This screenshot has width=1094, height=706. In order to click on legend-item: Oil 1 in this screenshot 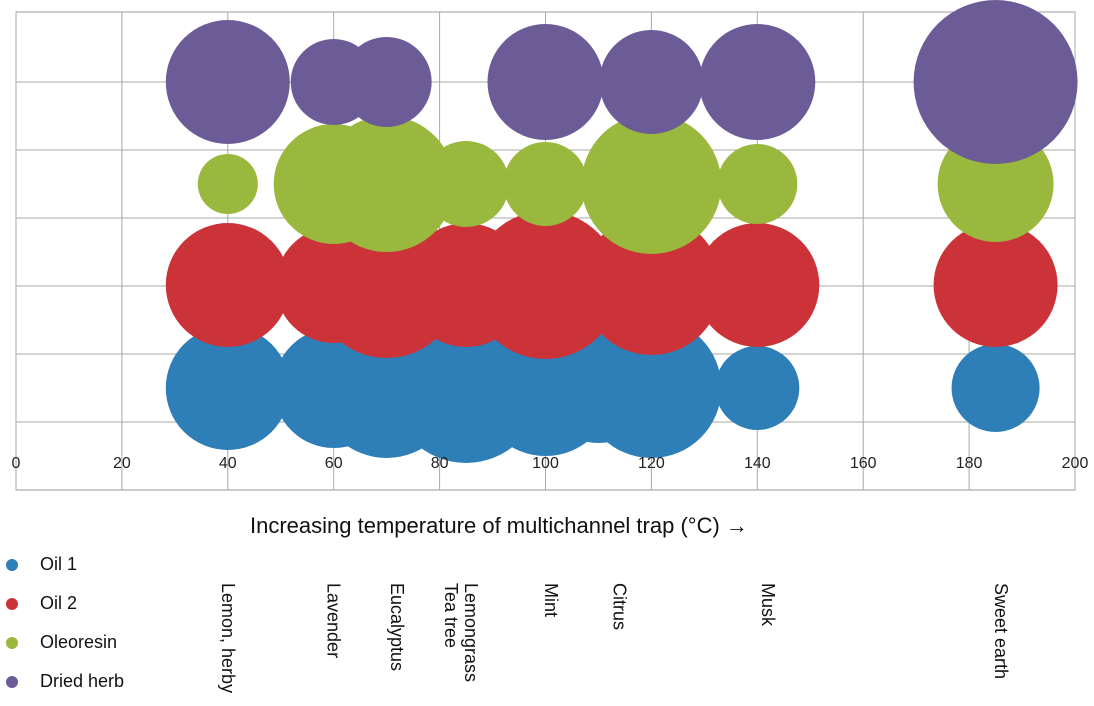, I will do `click(65, 564)`.